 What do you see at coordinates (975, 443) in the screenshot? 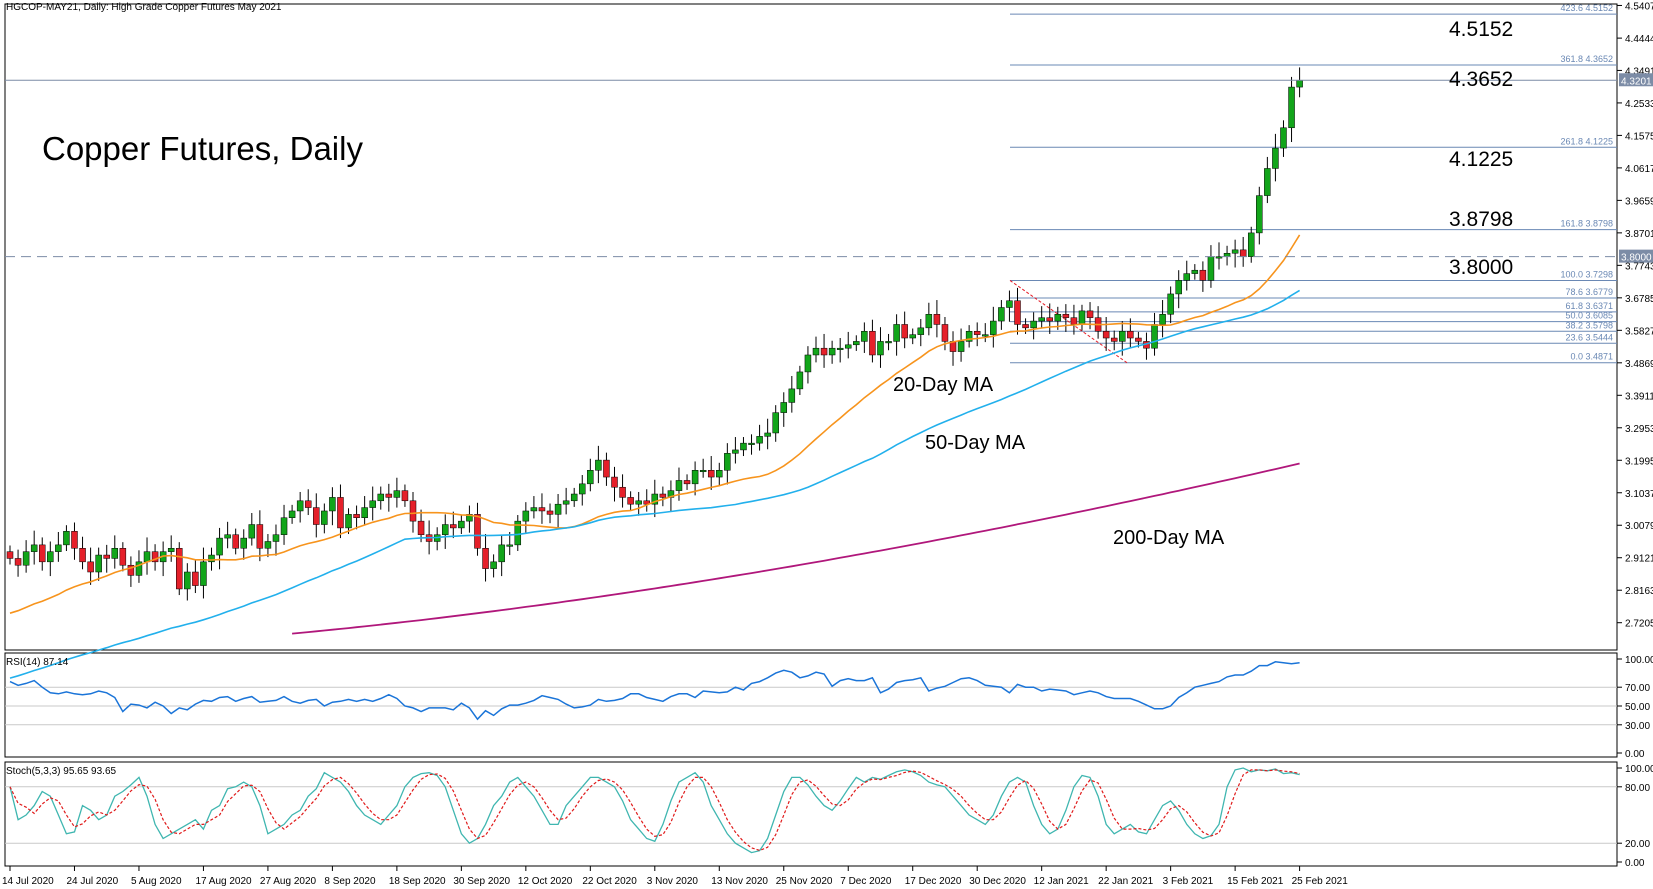
I see `ma50-label: 50-Day MA` at bounding box center [975, 443].